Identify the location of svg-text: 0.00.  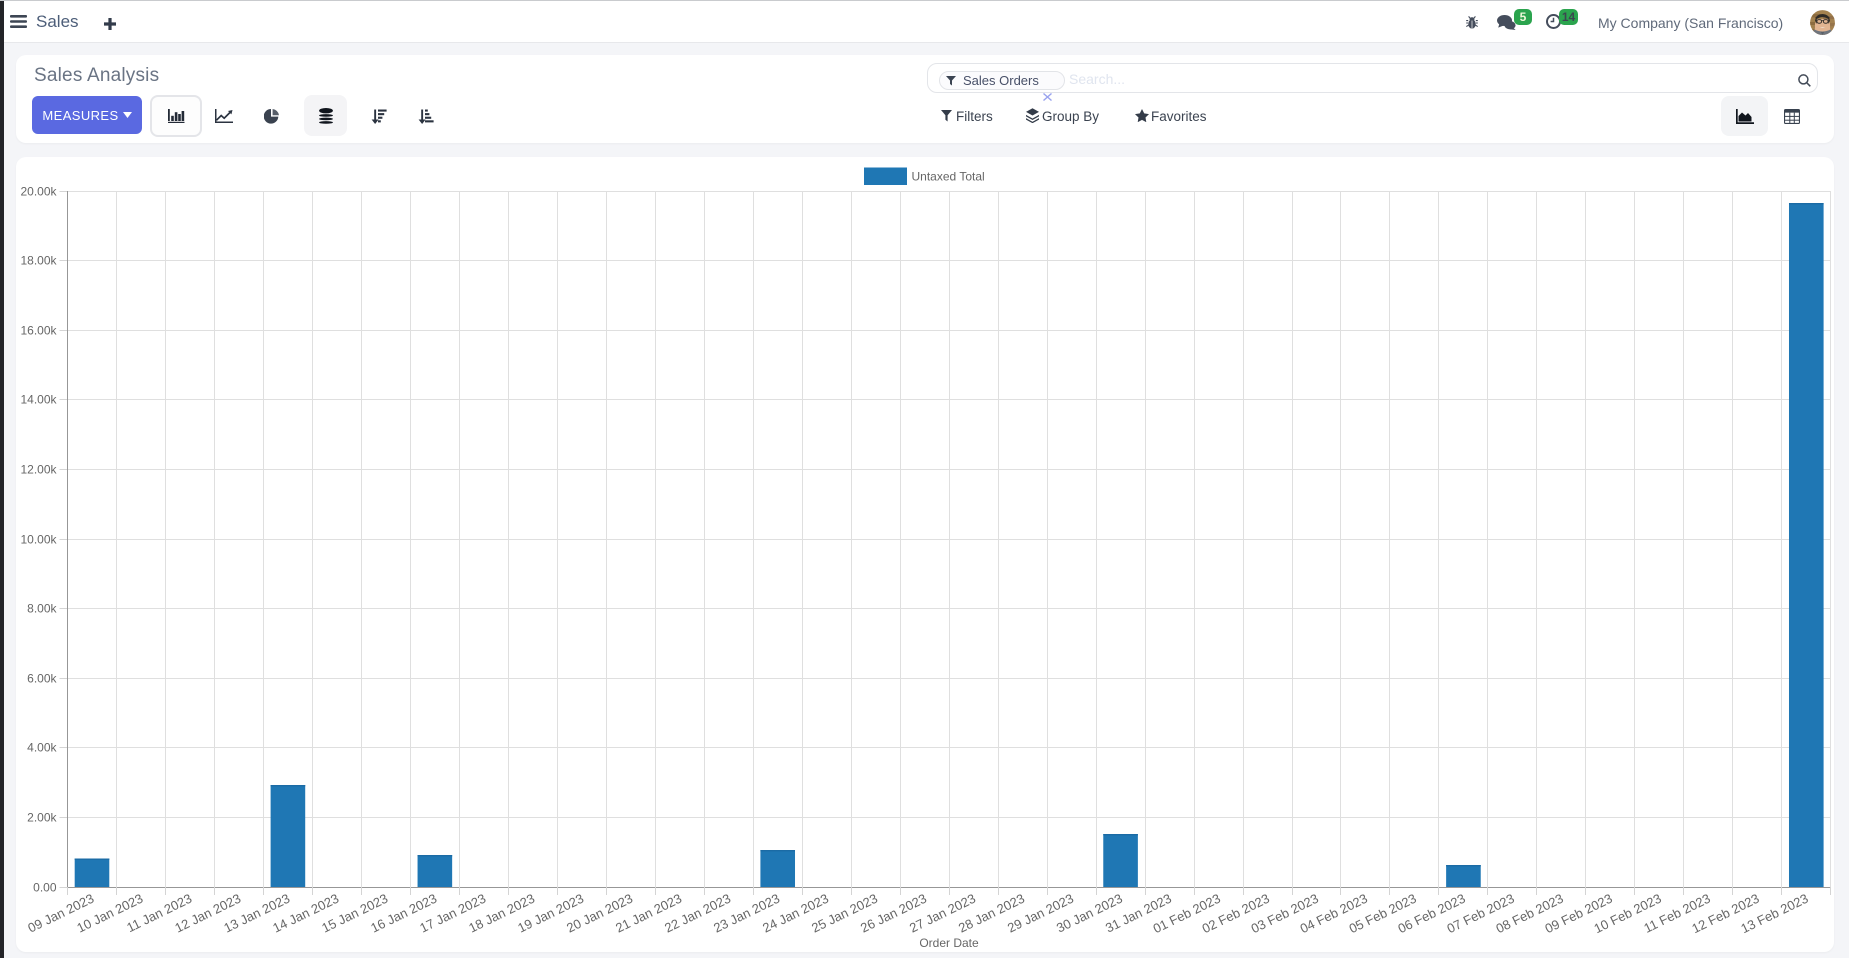
(45, 888).